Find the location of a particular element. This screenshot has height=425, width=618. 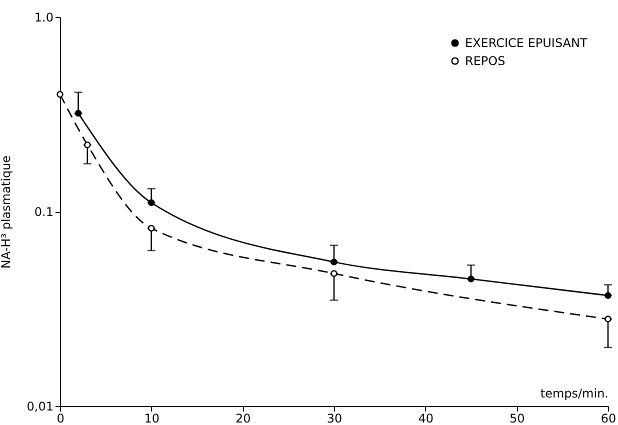

y-axis-title: NA-H³ plasmatique is located at coordinates (6, 212).